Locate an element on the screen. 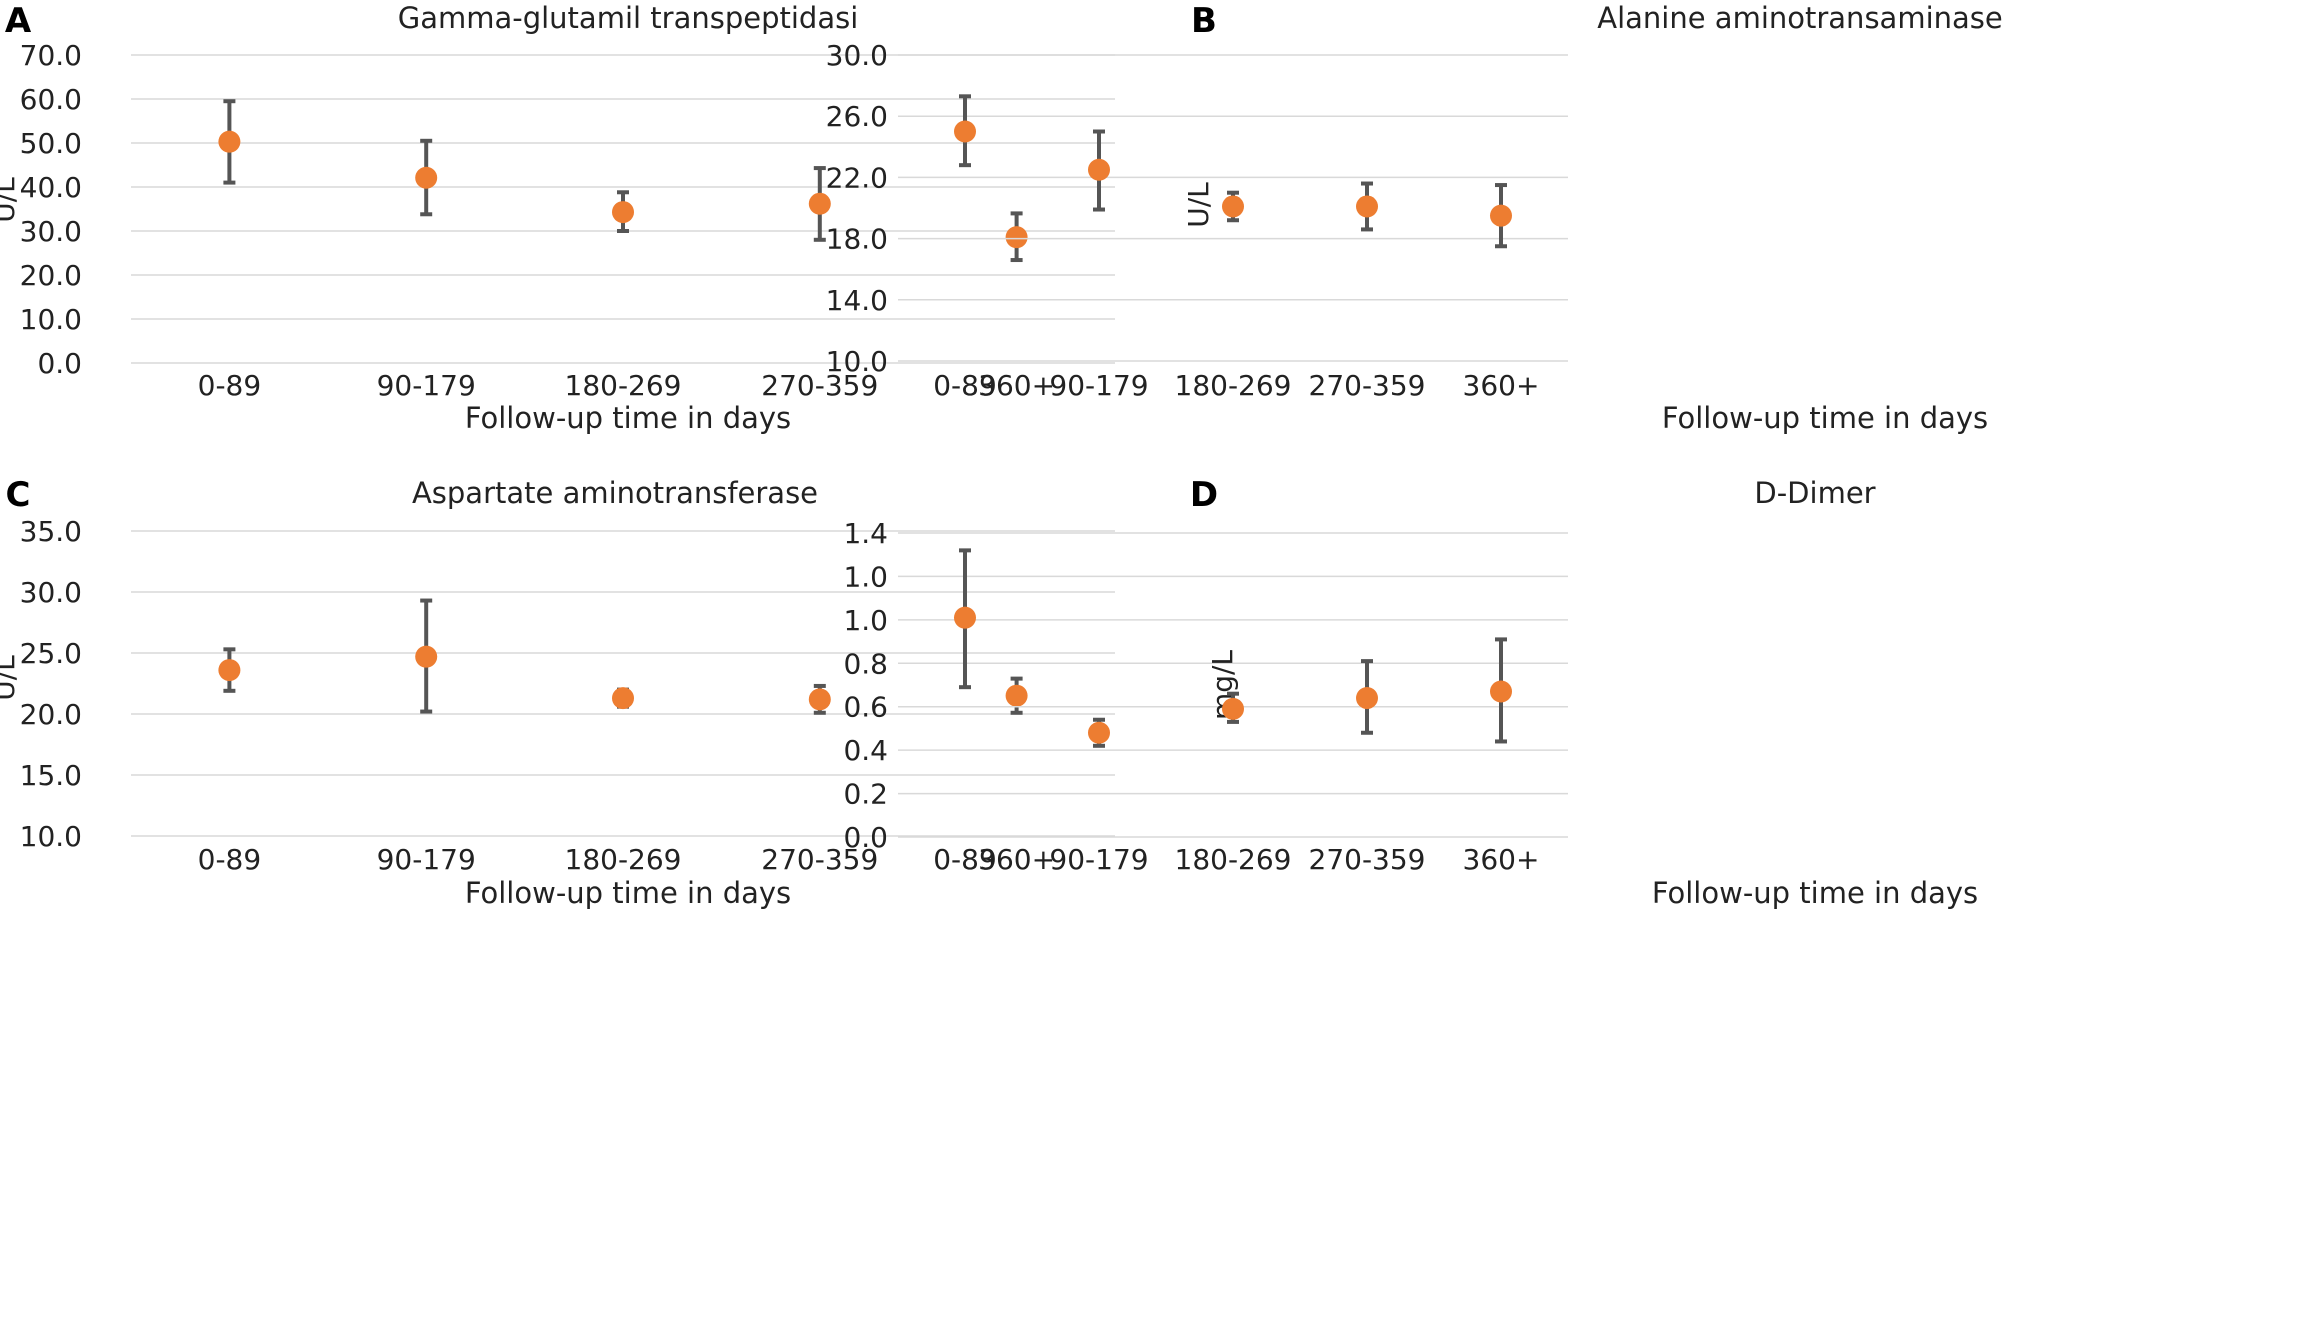 The image size is (2315, 1344). y-tick-label: 40.0 is located at coordinates (51, 187).